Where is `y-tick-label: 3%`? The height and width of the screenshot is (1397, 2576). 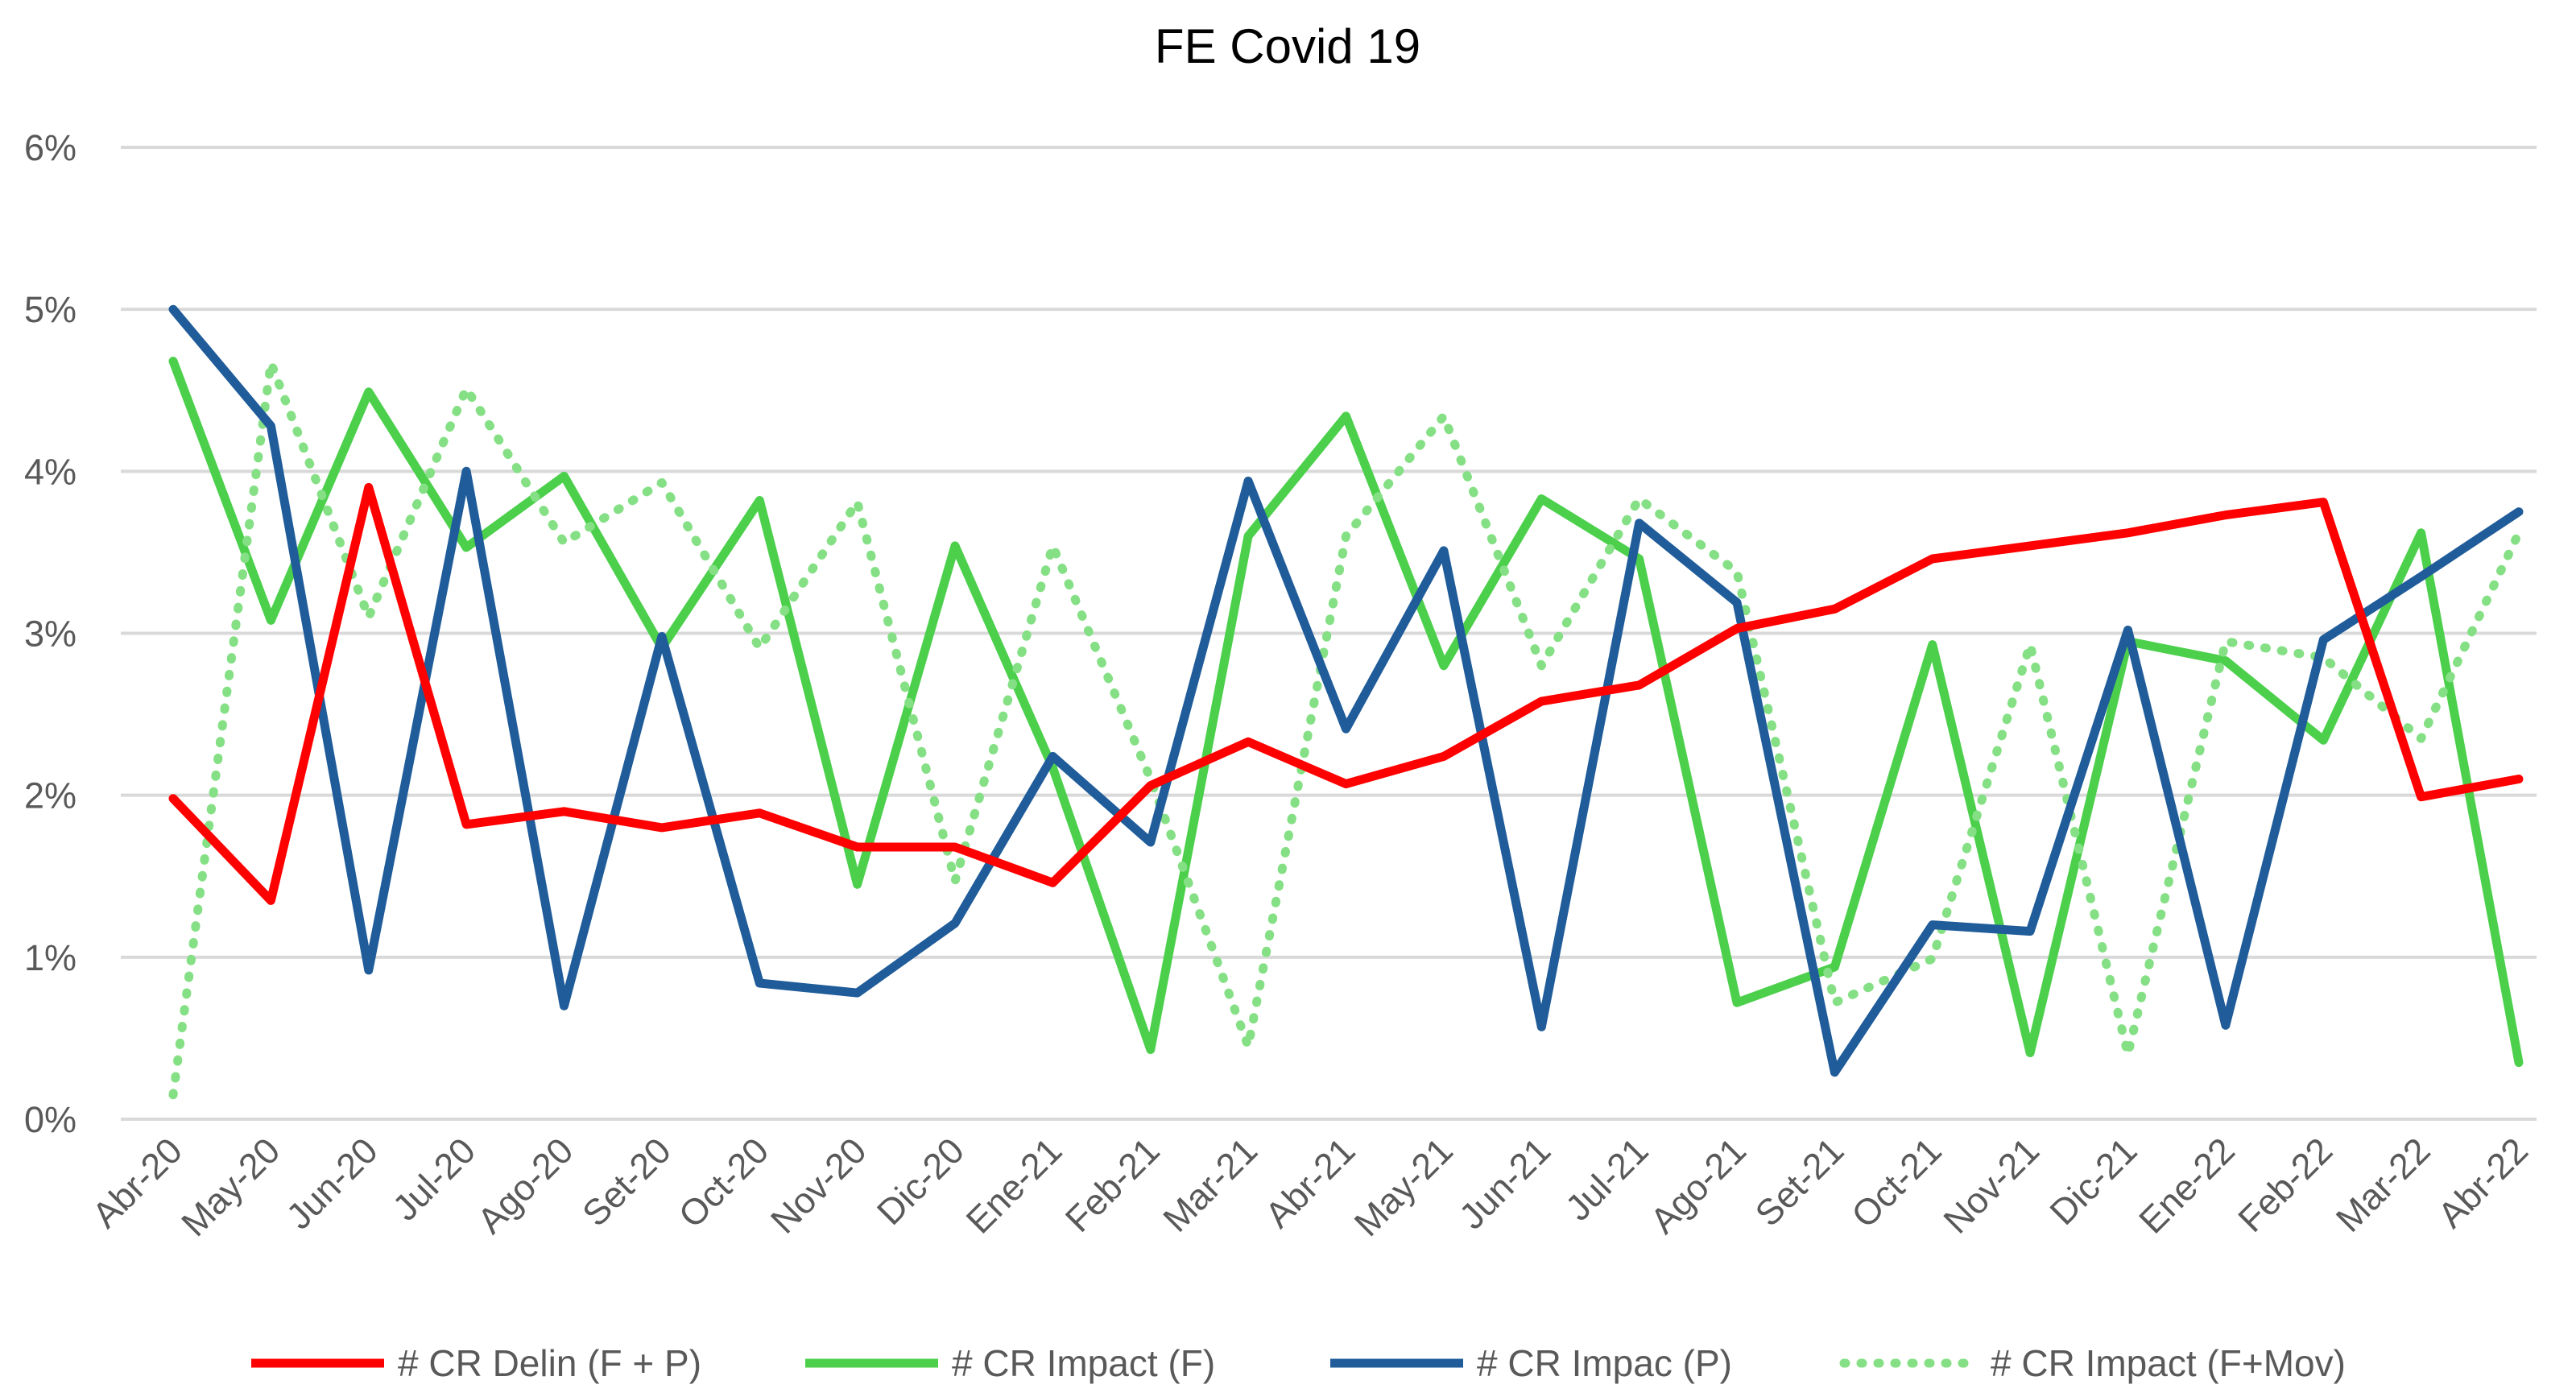 y-tick-label: 3% is located at coordinates (50, 634).